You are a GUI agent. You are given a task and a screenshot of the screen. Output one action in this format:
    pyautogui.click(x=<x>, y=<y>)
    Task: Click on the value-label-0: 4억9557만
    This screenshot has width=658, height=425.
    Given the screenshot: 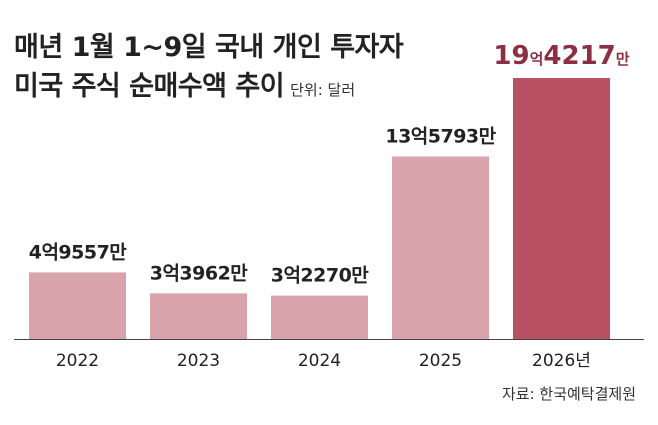 What is the action you would take?
    pyautogui.click(x=78, y=252)
    